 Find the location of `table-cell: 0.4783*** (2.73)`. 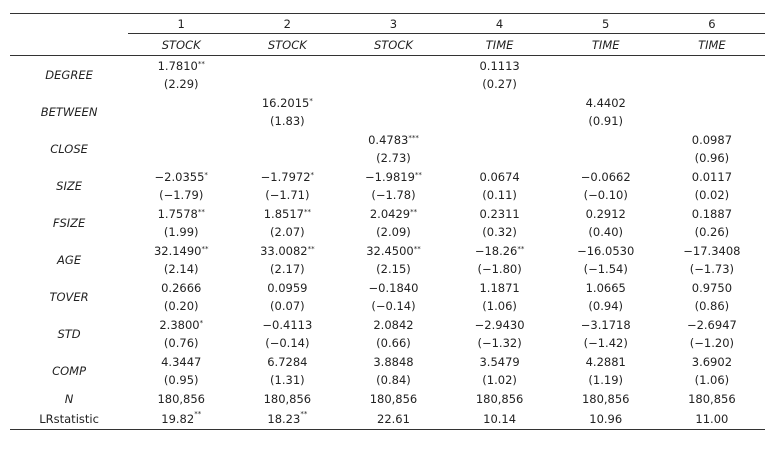

table-cell: 0.4783*** (2.73) is located at coordinates (393, 148).